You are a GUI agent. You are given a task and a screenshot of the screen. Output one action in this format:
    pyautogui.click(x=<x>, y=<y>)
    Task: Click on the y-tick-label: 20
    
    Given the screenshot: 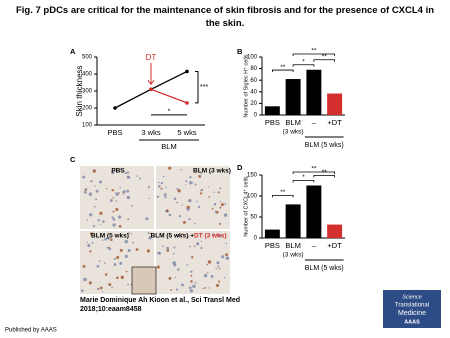 What is the action you would take?
    pyautogui.click(x=253, y=104)
    